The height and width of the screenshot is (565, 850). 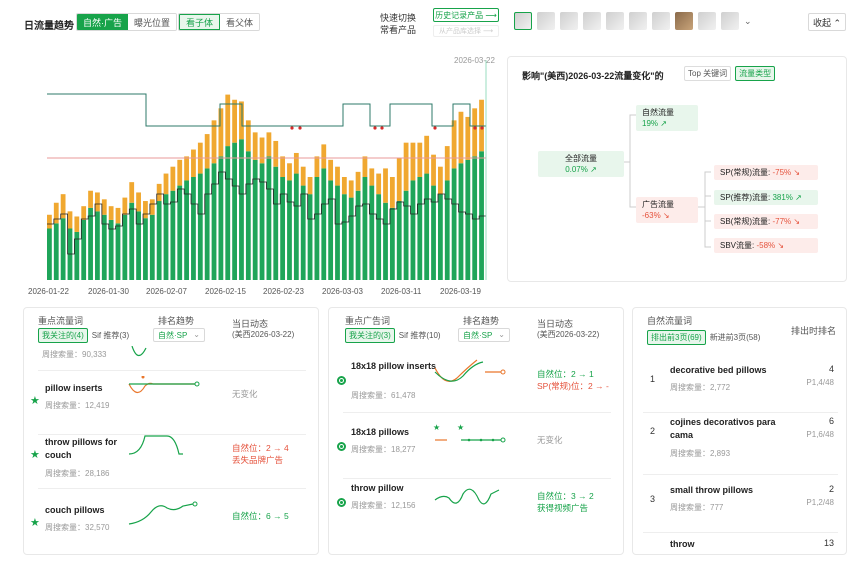 What do you see at coordinates (667, 210) in the screenshot?
I see `ad-traffic-node: 广告流量 -63% ↘` at bounding box center [667, 210].